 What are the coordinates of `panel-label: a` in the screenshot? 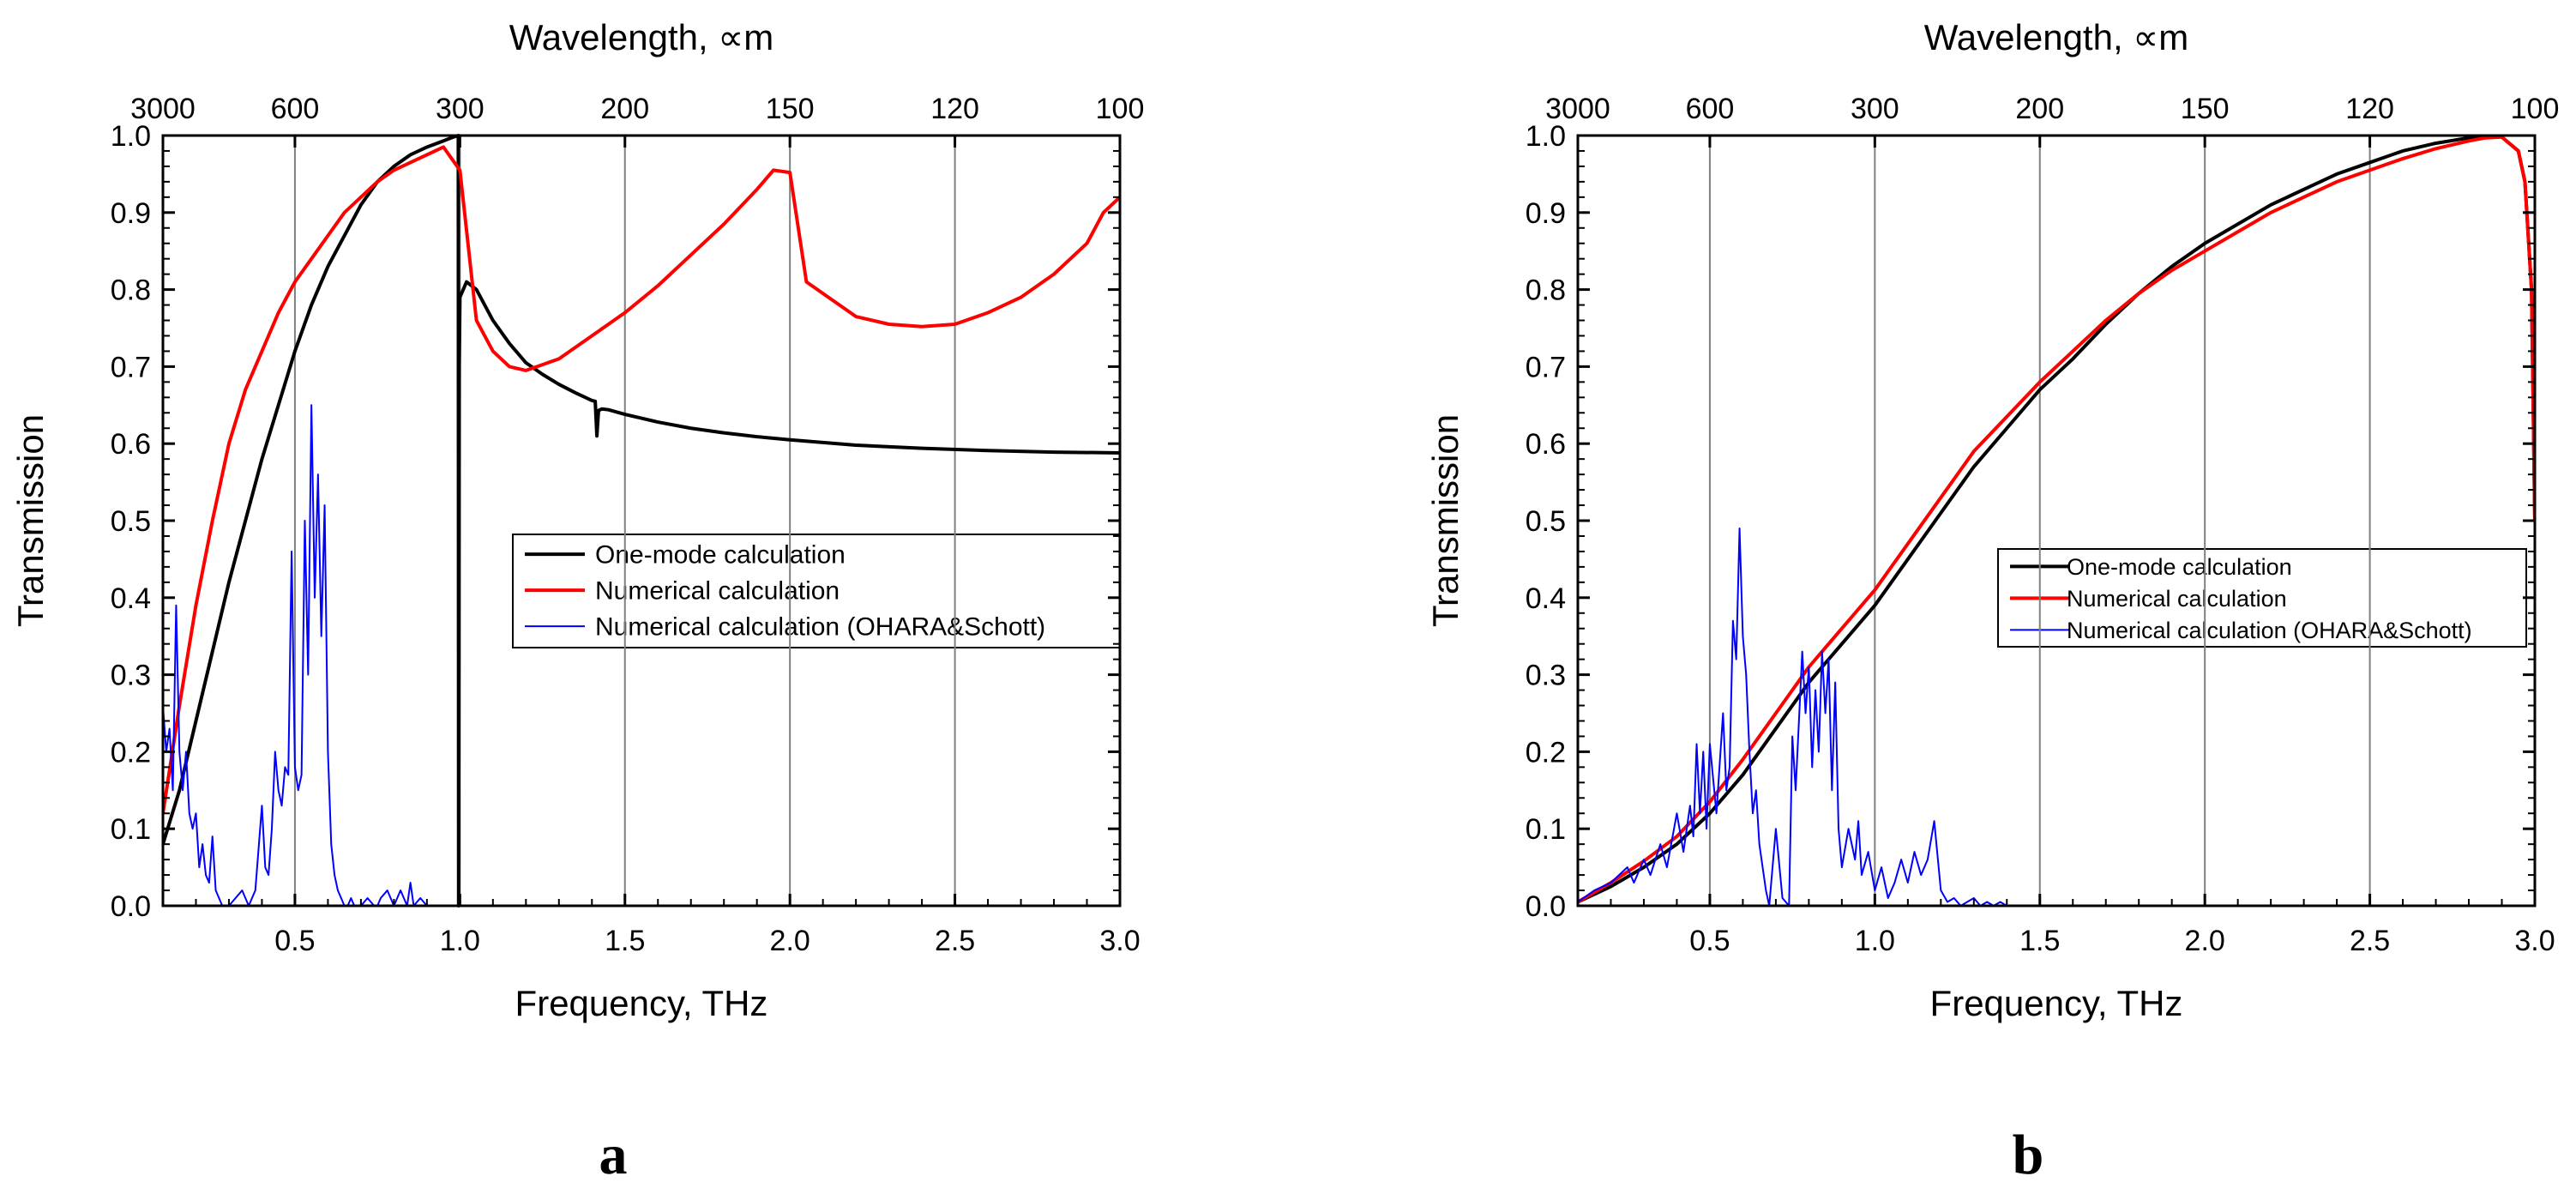 It's located at (613, 1155).